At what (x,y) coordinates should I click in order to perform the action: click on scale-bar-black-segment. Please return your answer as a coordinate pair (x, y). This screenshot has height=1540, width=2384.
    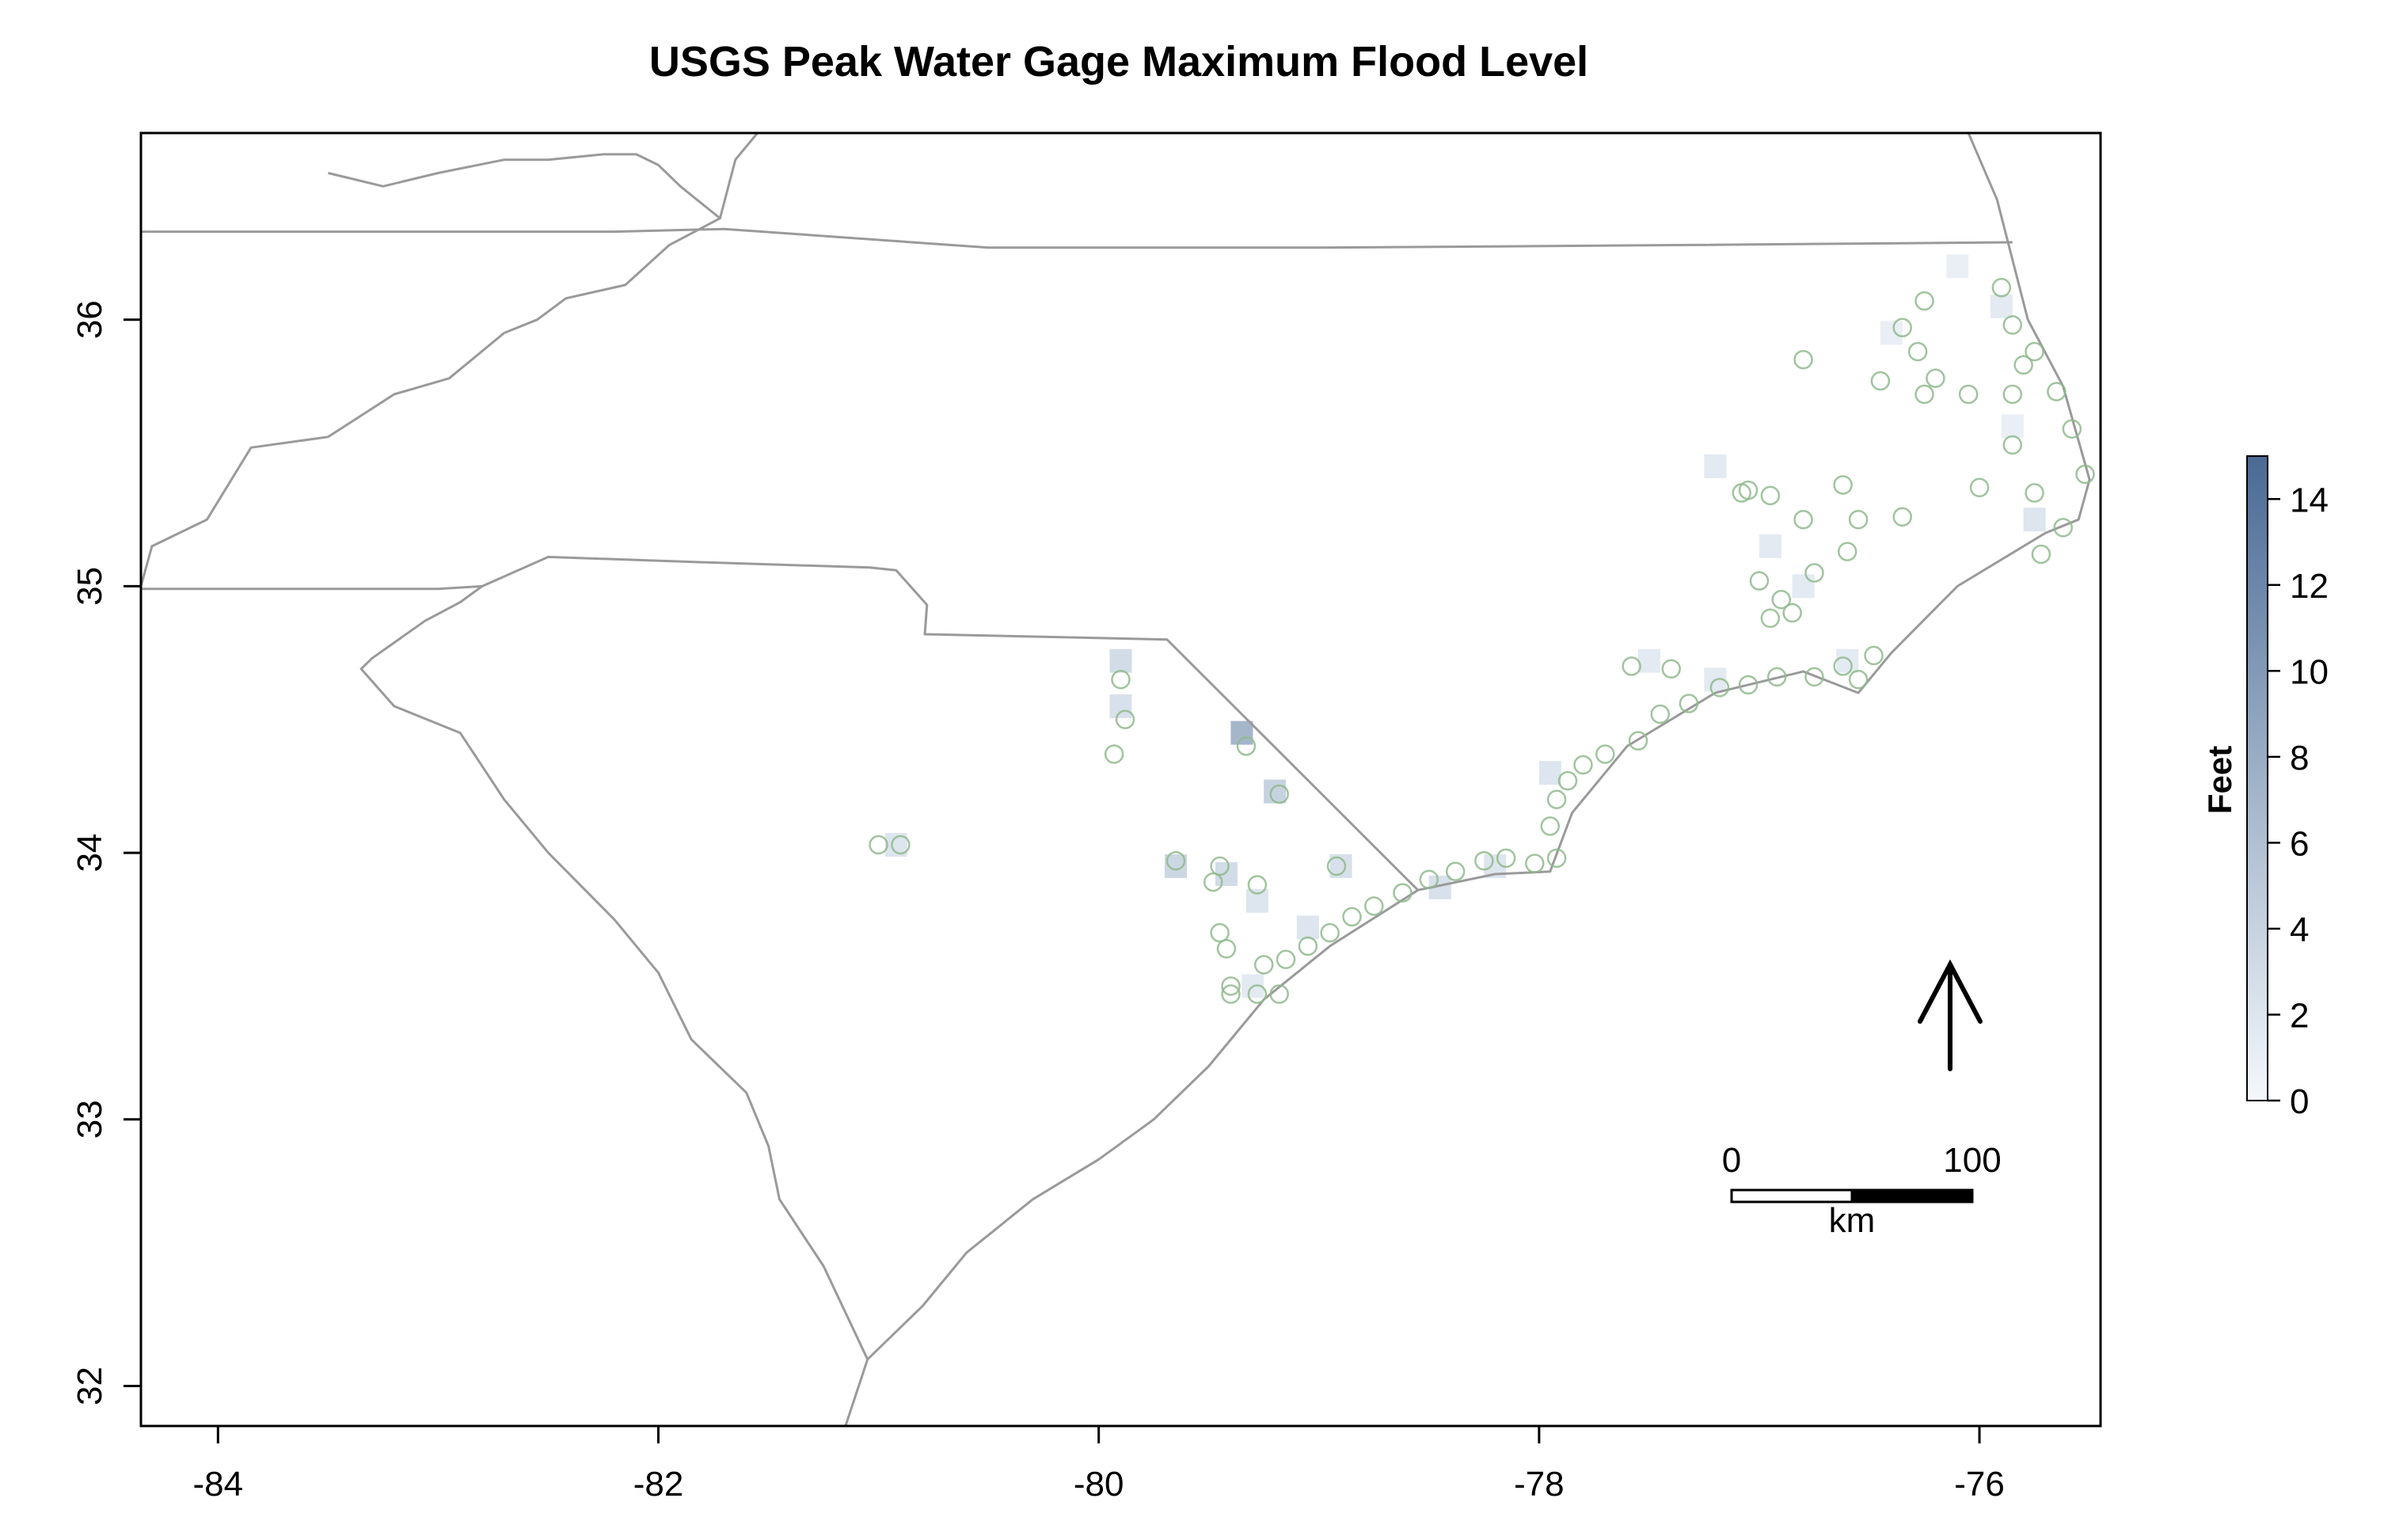
    Looking at the image, I should click on (1912, 1195).